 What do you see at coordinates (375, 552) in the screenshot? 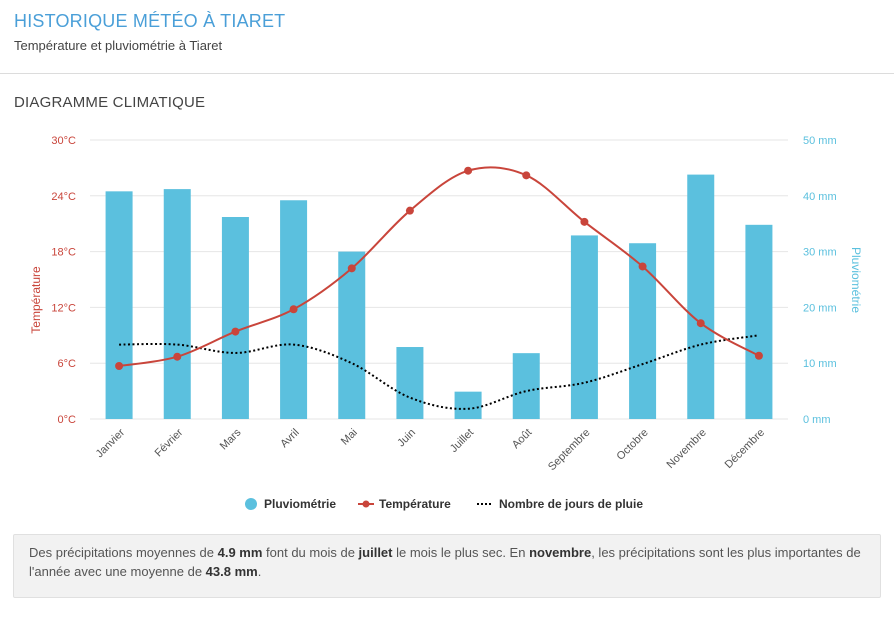
I see `driest-month: juillet` at bounding box center [375, 552].